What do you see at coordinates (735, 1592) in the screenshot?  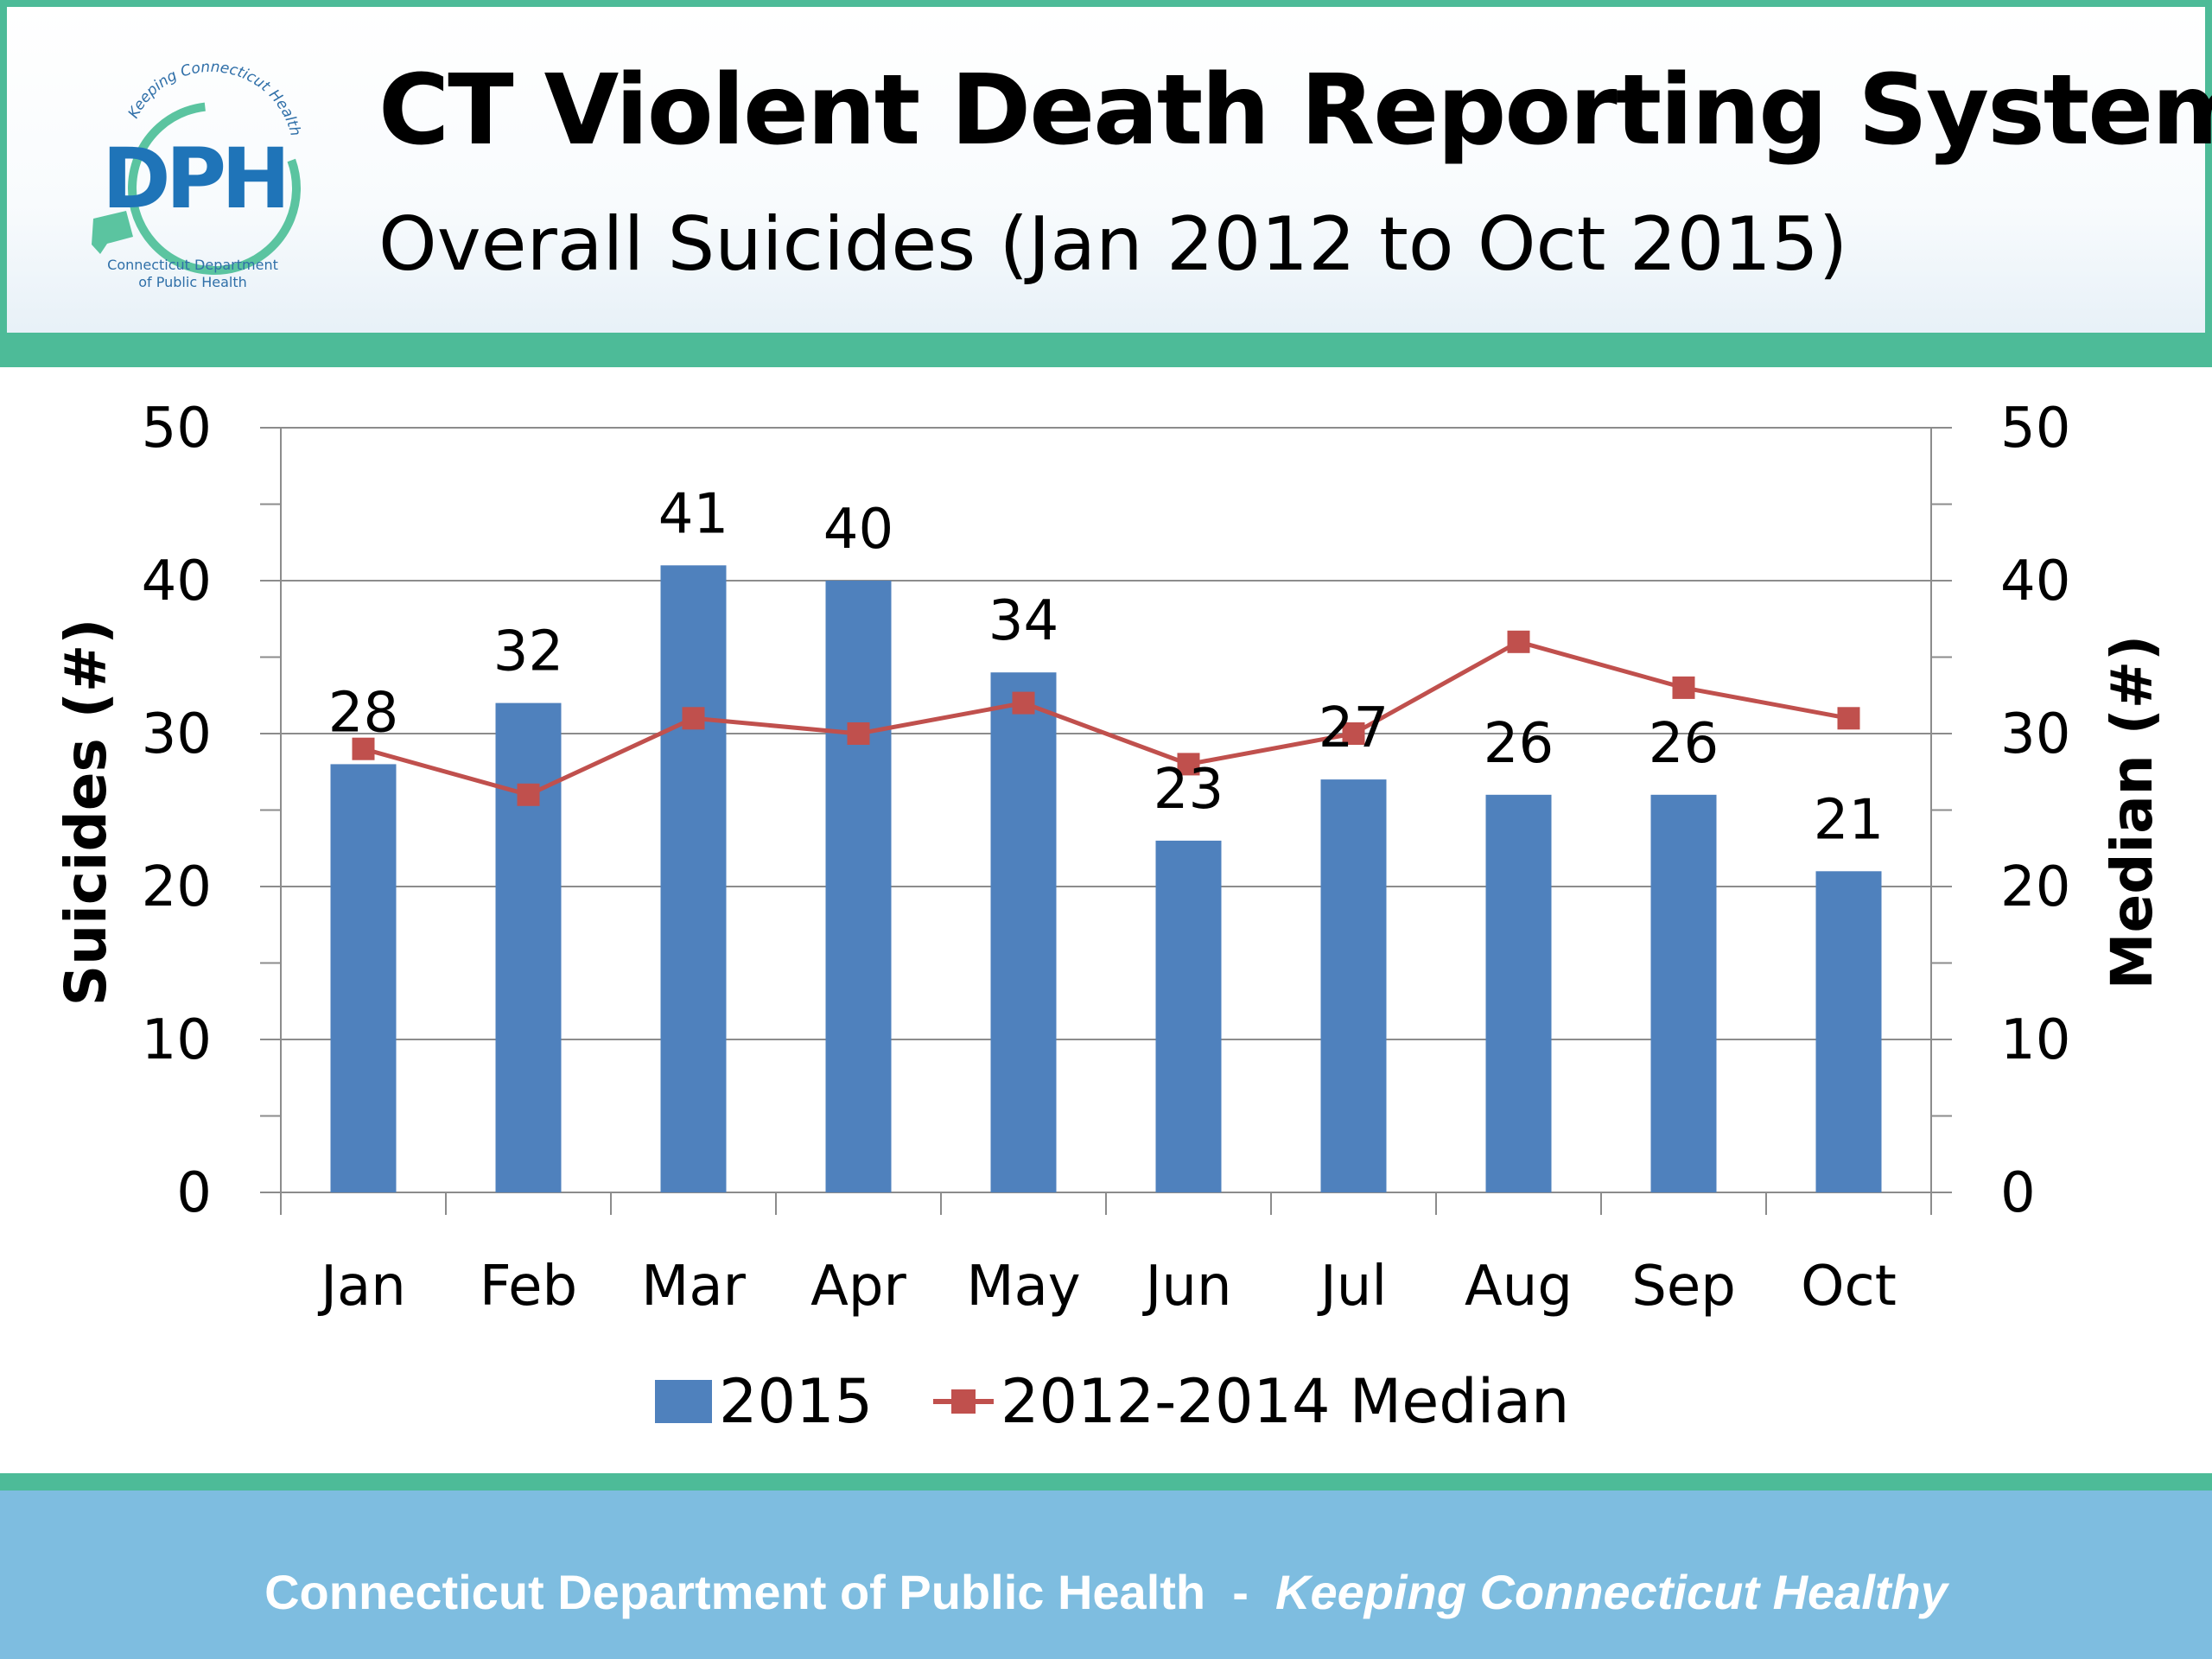 I see `footer-org: Connecticut Department of Public Health` at bounding box center [735, 1592].